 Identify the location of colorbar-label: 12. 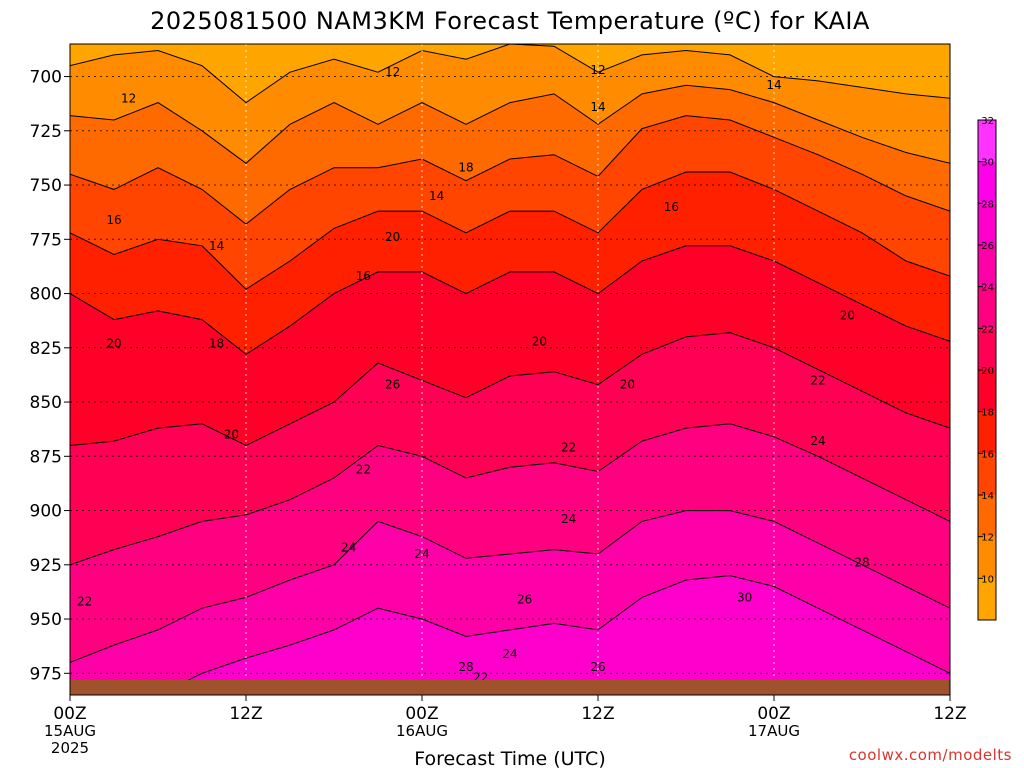
(987, 538).